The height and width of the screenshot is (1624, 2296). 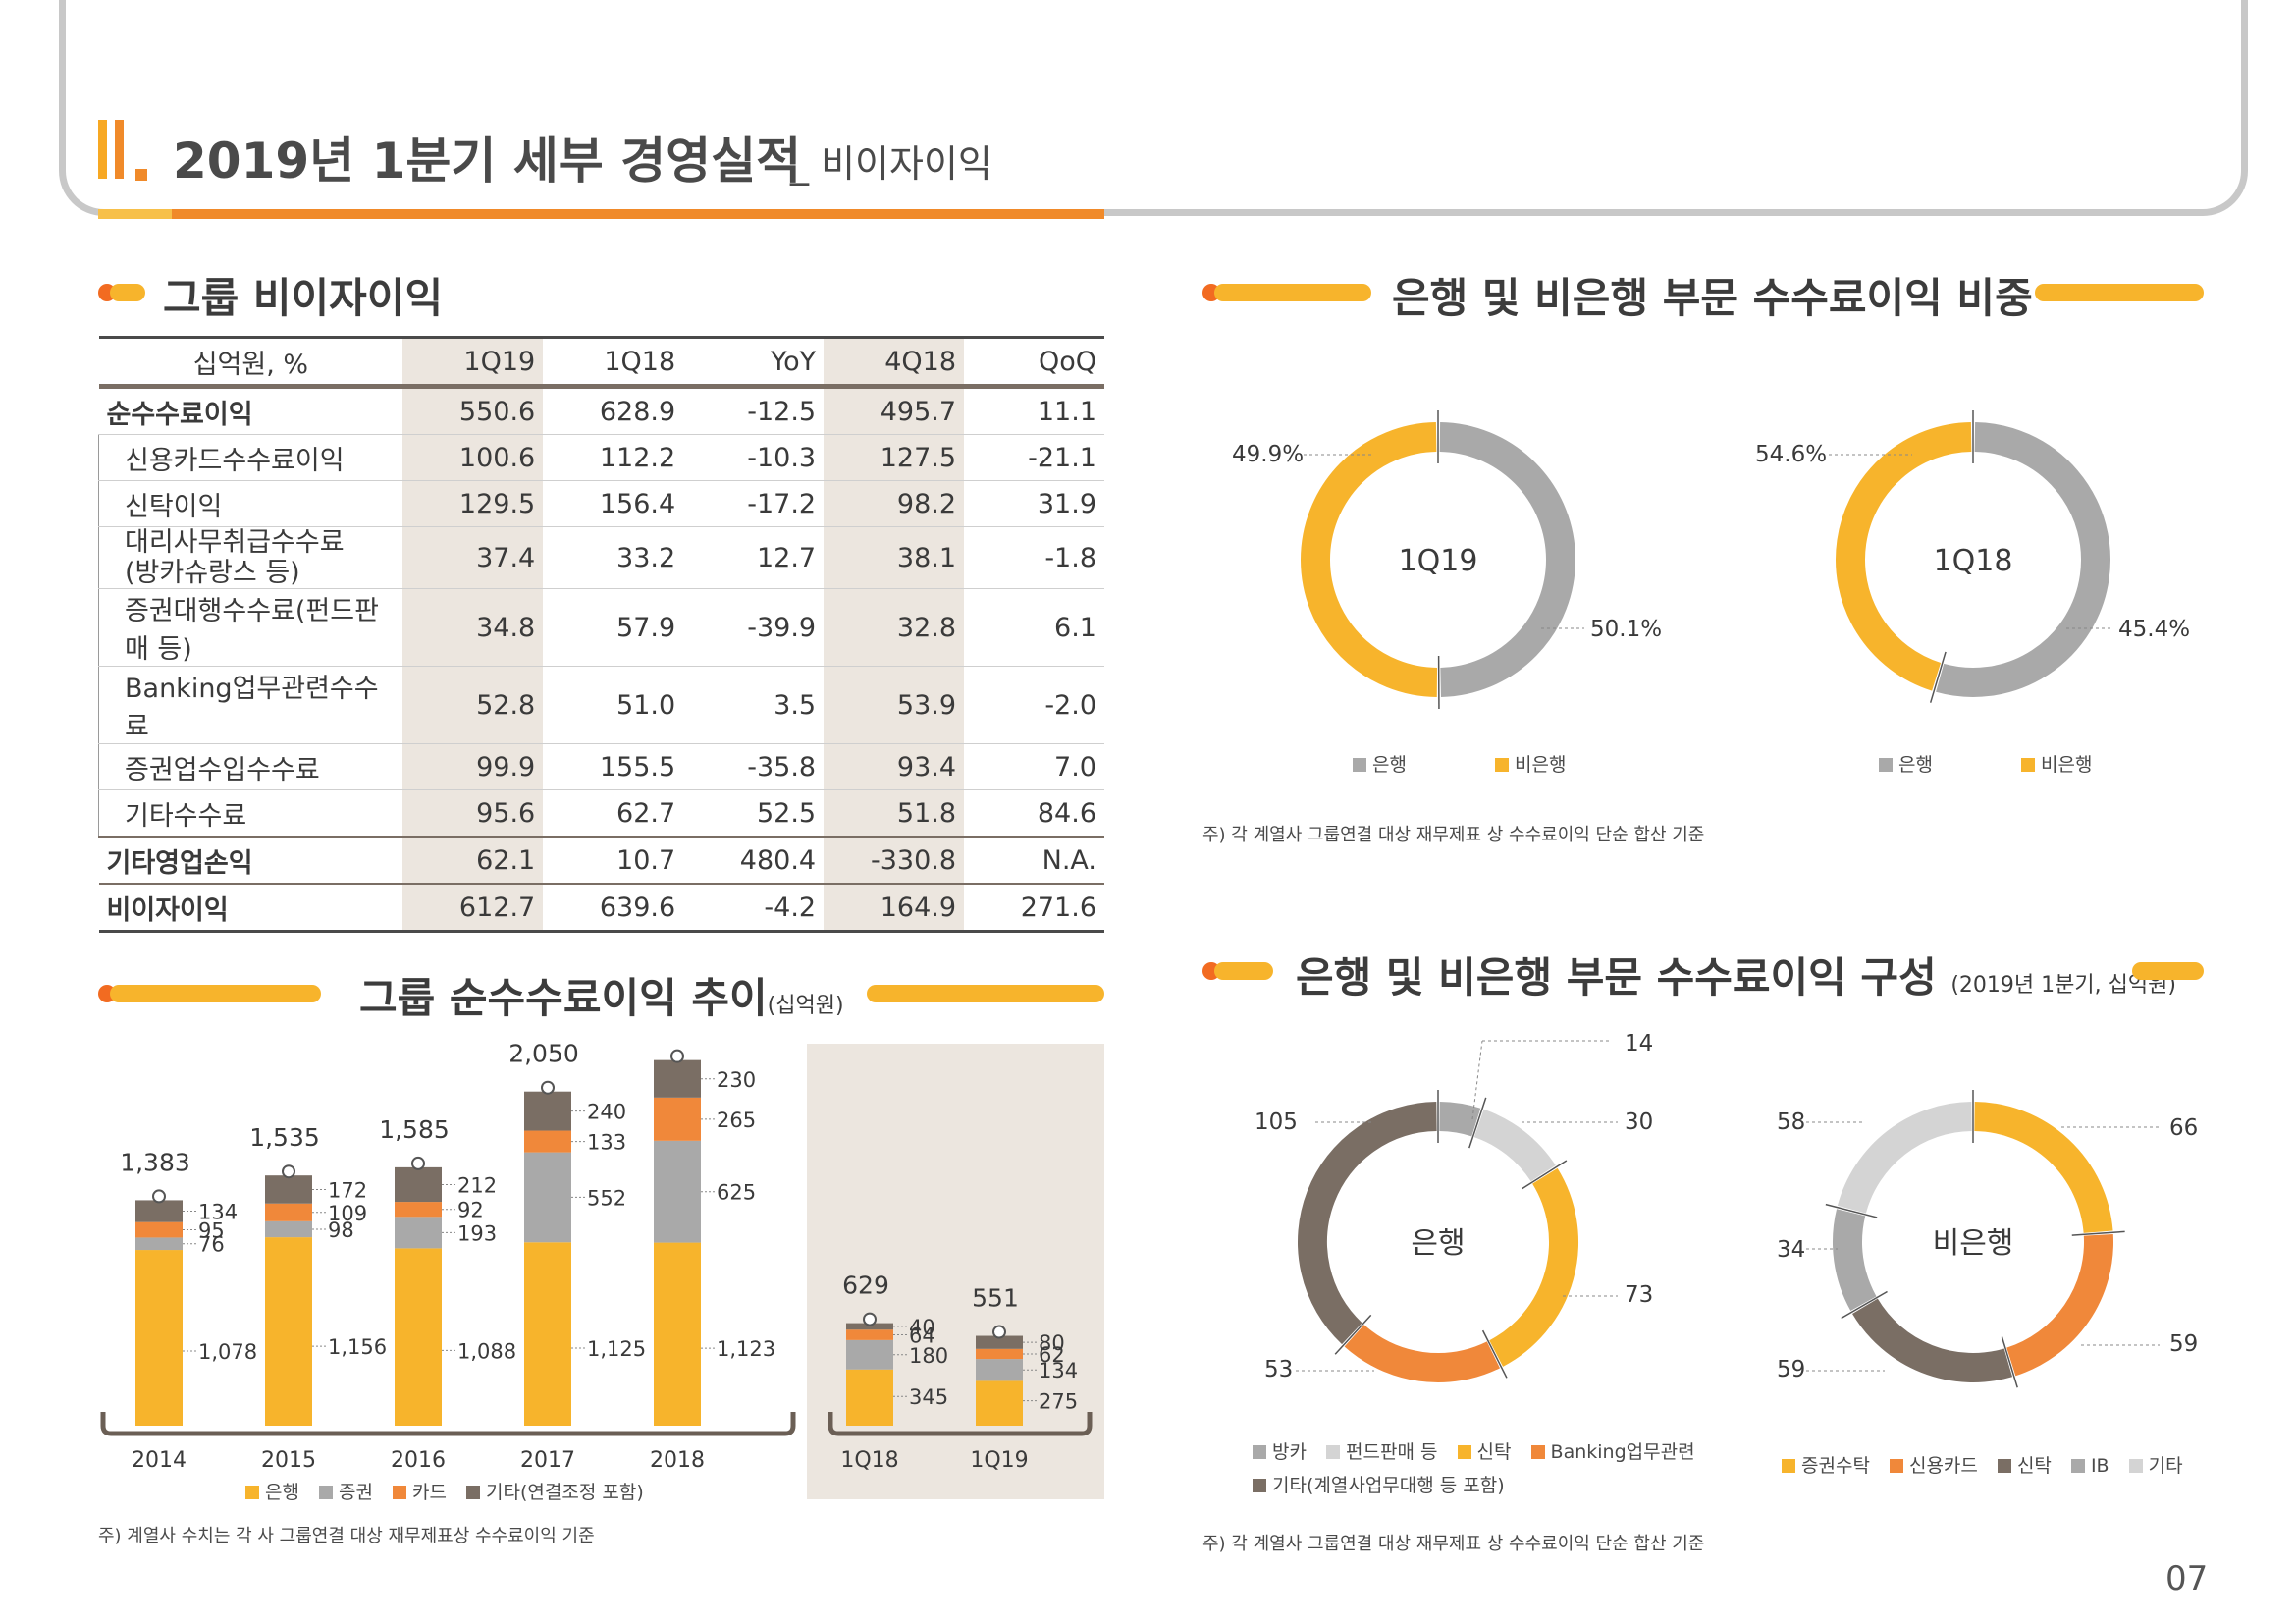 I want to click on table-header-cell: 십억원, %, so click(x=251, y=362).